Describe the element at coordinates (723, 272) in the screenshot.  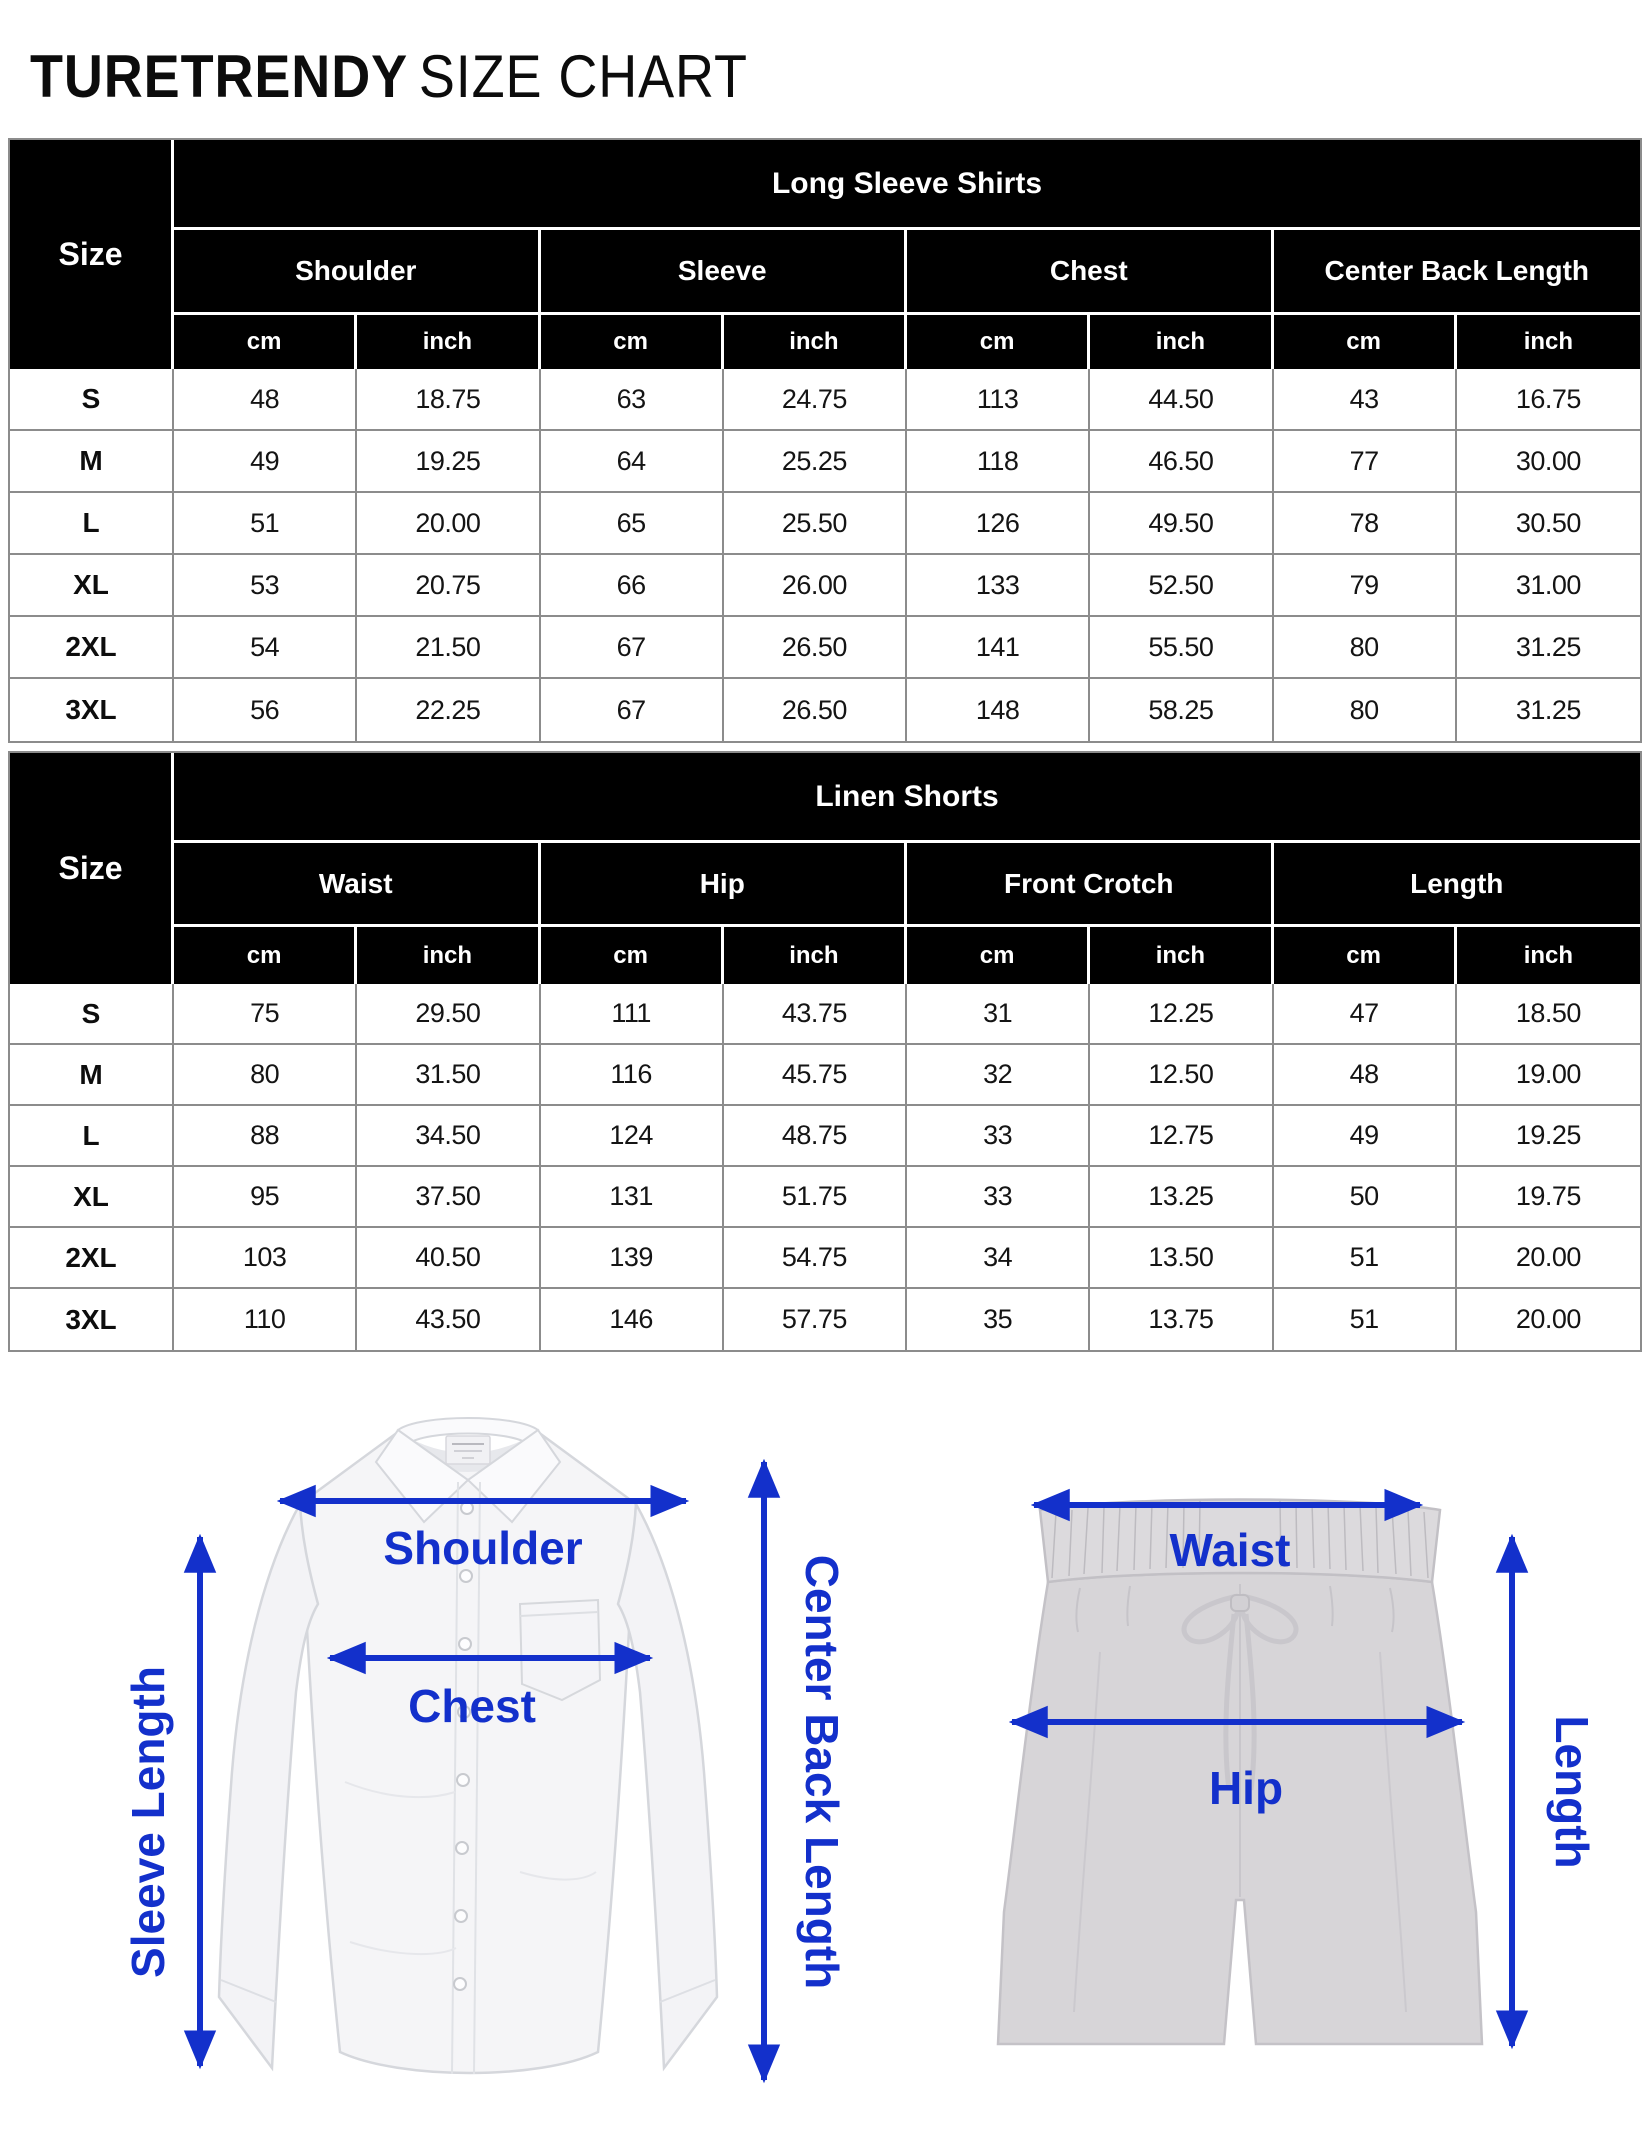
I see `group-header-cell: Sleeve` at that location.